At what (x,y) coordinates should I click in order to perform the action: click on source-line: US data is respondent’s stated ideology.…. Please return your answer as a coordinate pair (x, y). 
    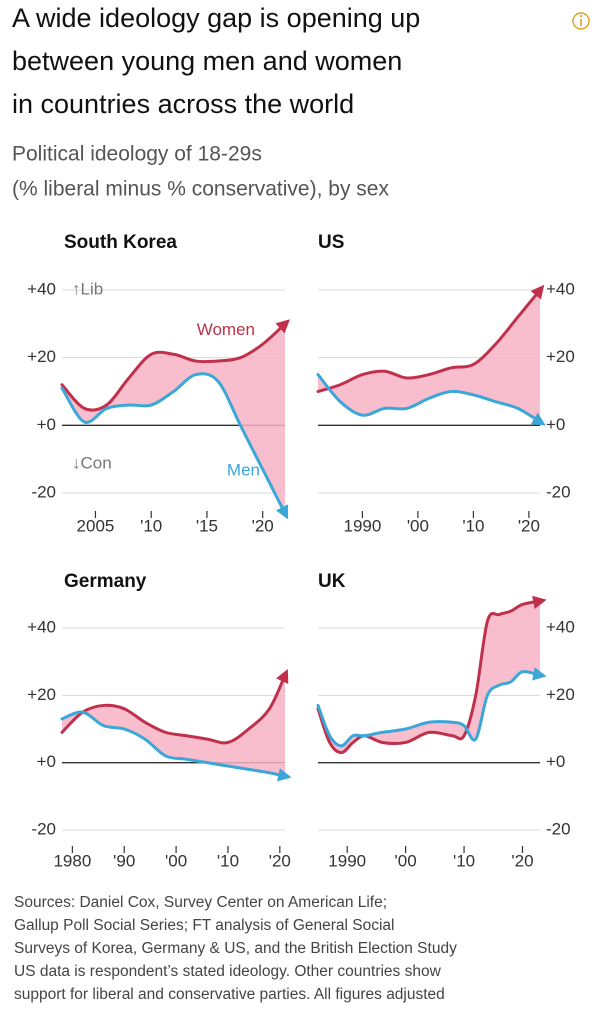
    Looking at the image, I should click on (228, 971).